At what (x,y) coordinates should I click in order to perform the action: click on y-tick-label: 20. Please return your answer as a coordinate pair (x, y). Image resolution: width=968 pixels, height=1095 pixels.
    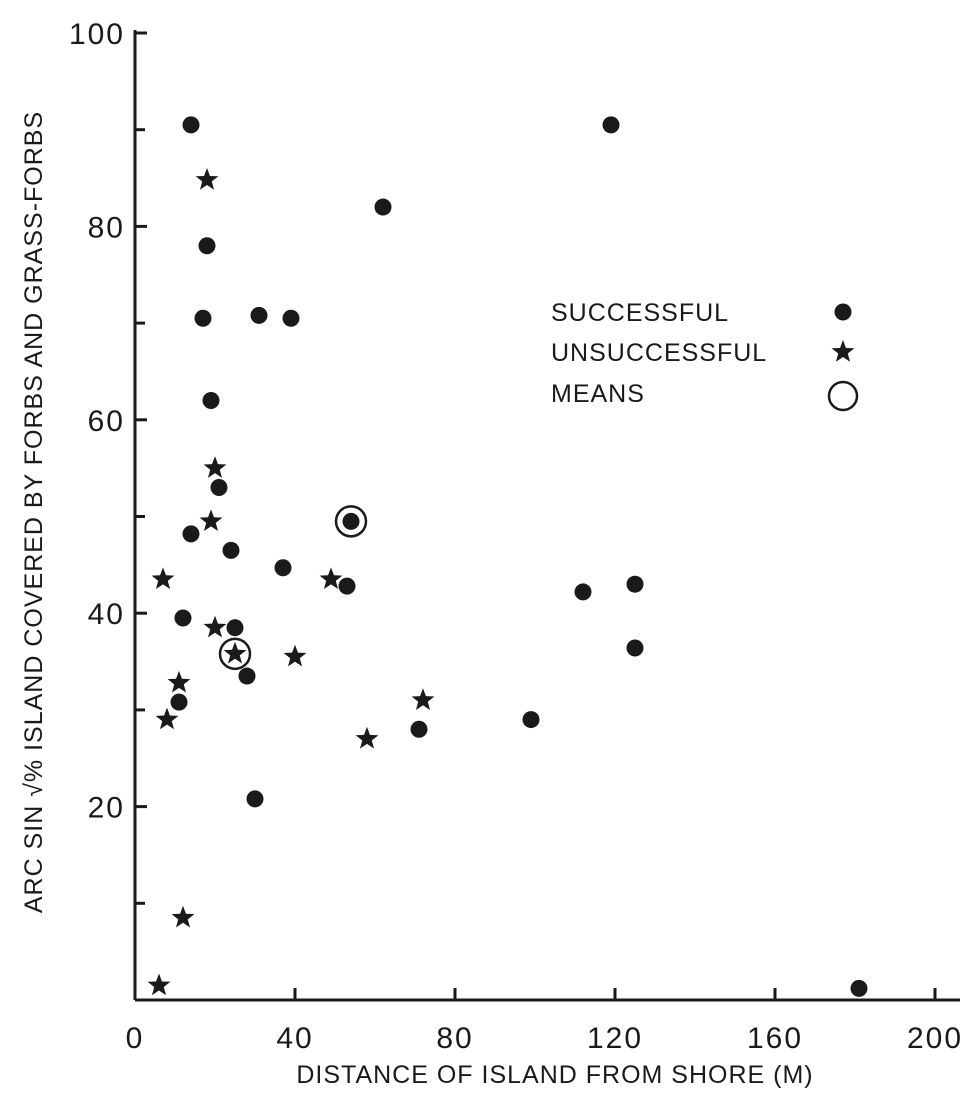
    Looking at the image, I should click on (106, 808).